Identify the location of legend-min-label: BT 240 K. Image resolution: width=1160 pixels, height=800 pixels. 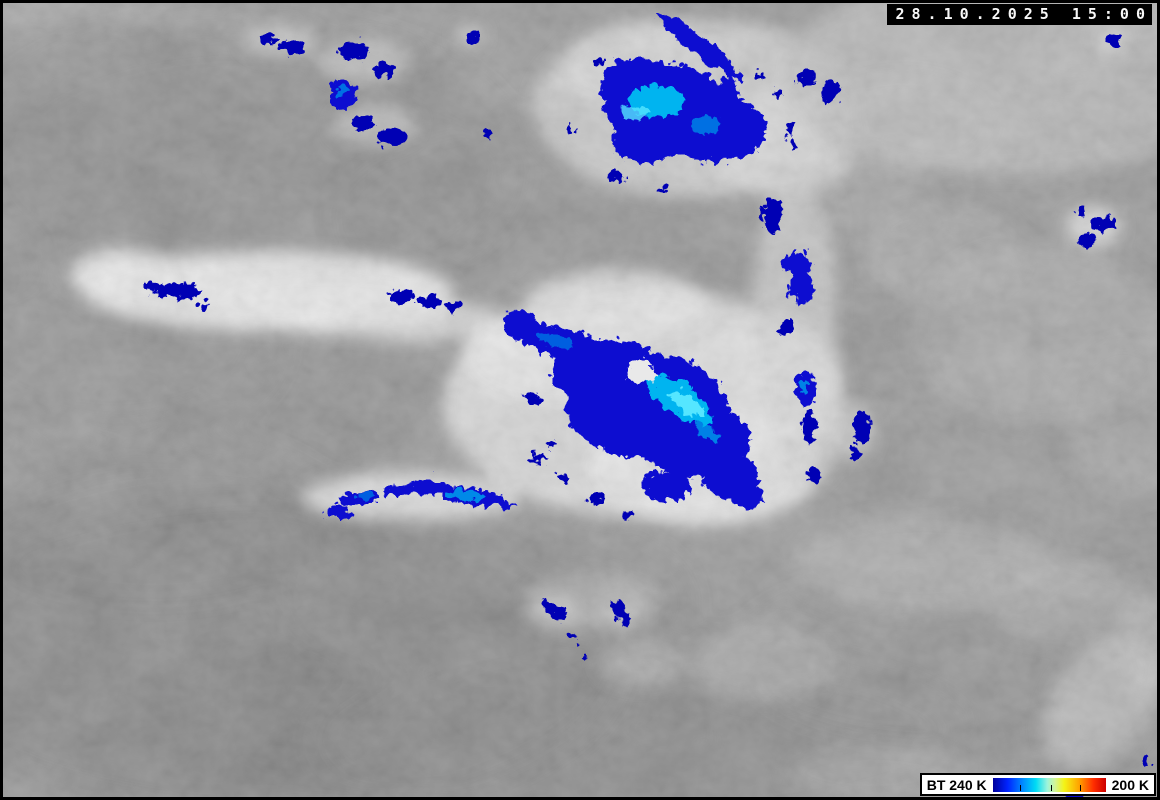
(956, 784).